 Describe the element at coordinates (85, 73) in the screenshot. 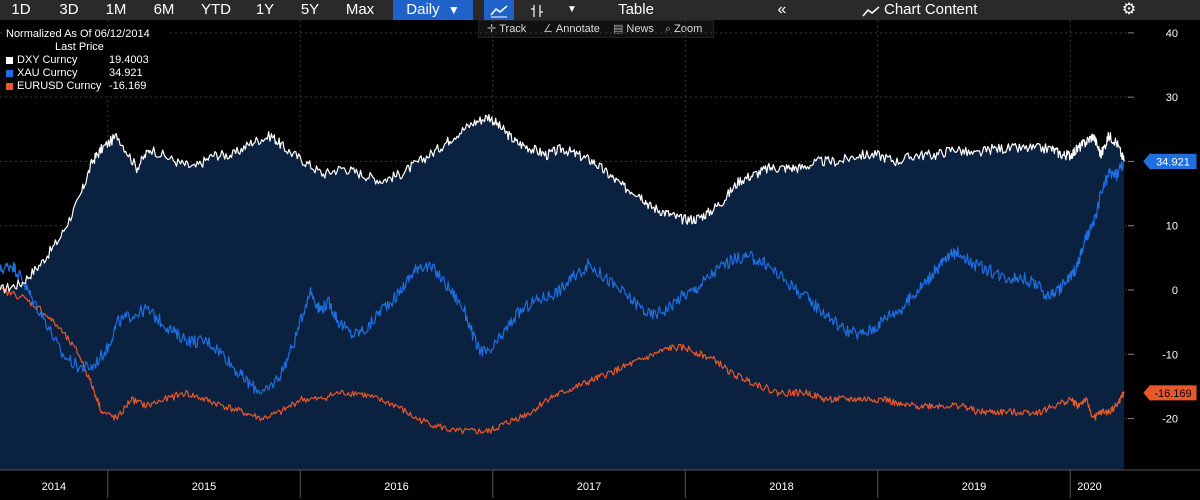

I see `legend-item-xau: XAU Curncy 34.921` at that location.